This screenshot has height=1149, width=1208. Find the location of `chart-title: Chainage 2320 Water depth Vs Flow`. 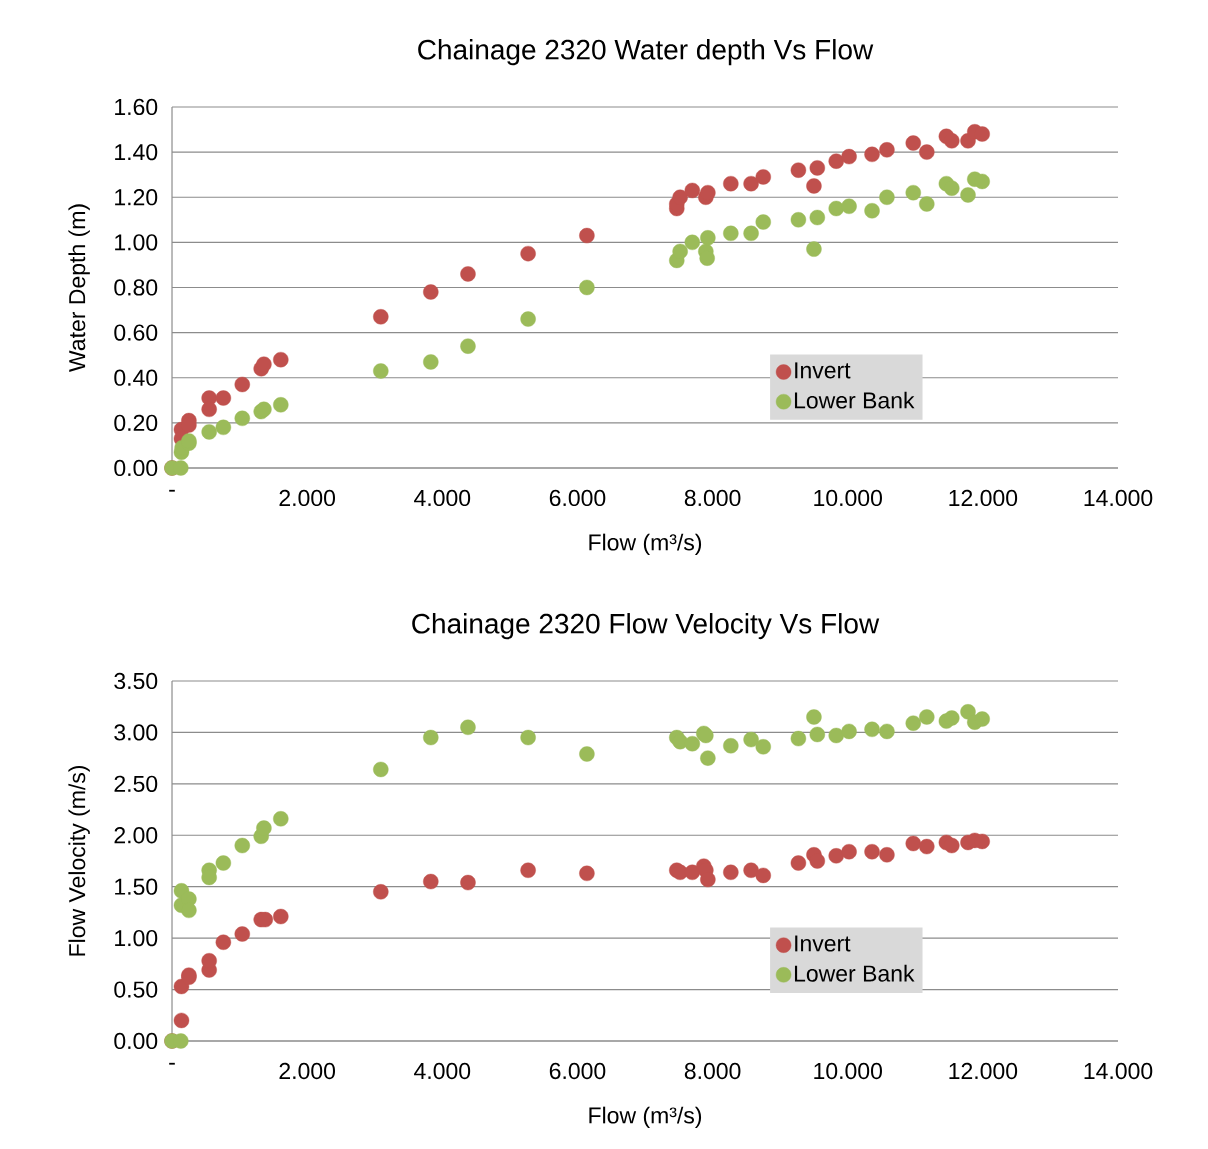

chart-title: Chainage 2320 Water depth Vs Flow is located at coordinates (646, 52).